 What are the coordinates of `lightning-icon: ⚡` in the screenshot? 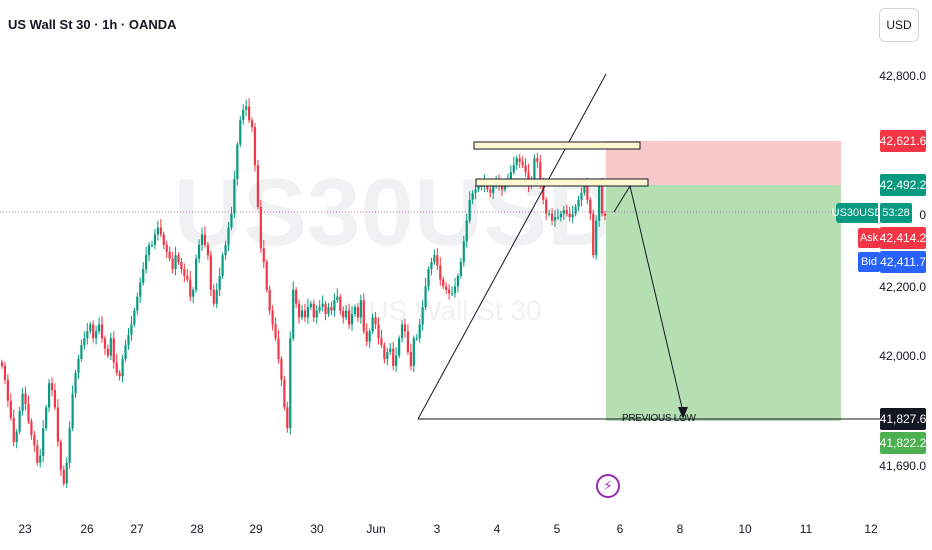 It's located at (608, 486).